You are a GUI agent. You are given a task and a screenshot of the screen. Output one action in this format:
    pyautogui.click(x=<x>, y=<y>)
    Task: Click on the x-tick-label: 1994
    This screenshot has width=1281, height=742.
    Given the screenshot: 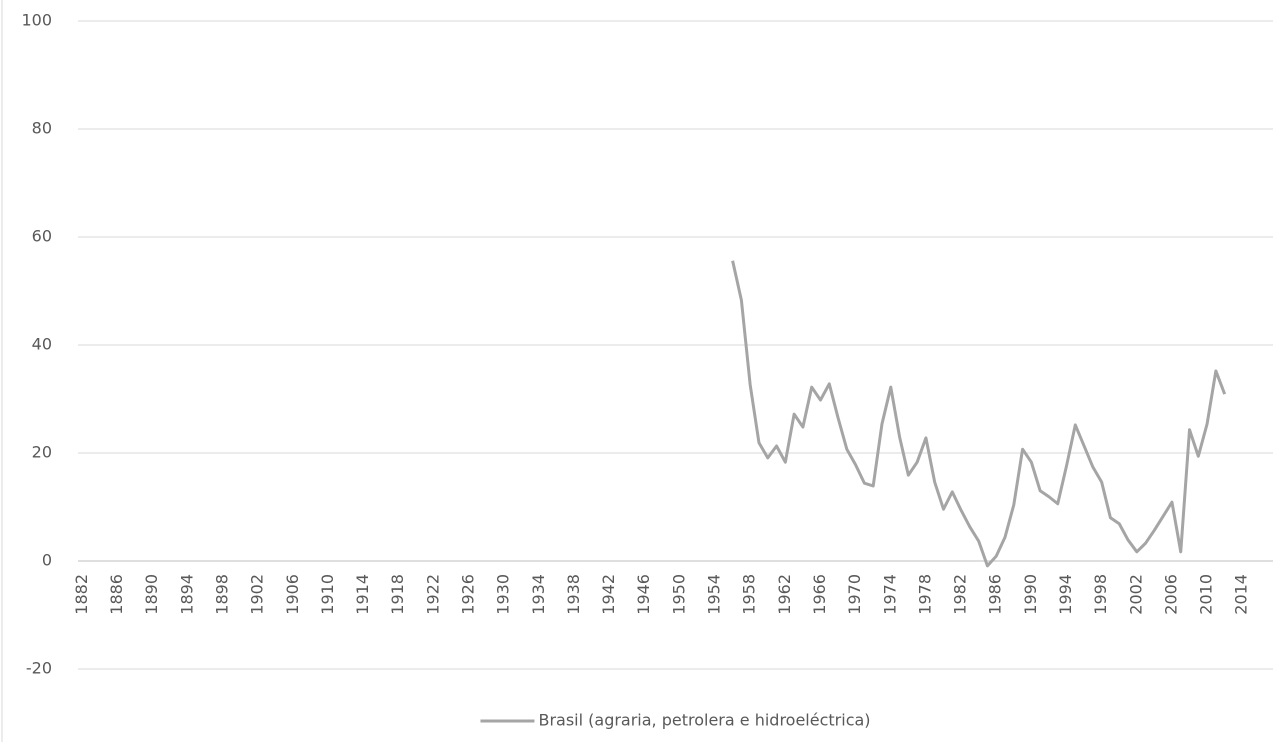 What is the action you would take?
    pyautogui.click(x=1065, y=594)
    